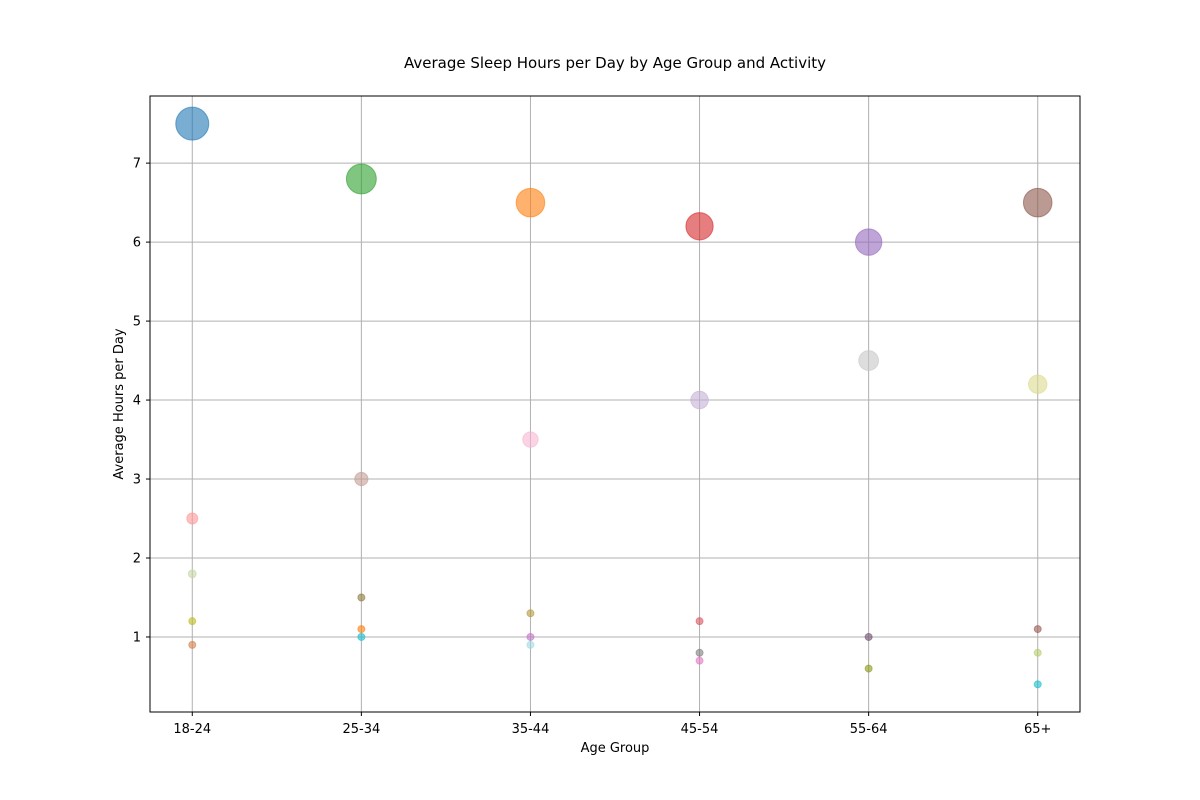 The height and width of the screenshot is (800, 1200). Describe the element at coordinates (137, 164) in the screenshot. I see `y-tick-label: 7` at that location.